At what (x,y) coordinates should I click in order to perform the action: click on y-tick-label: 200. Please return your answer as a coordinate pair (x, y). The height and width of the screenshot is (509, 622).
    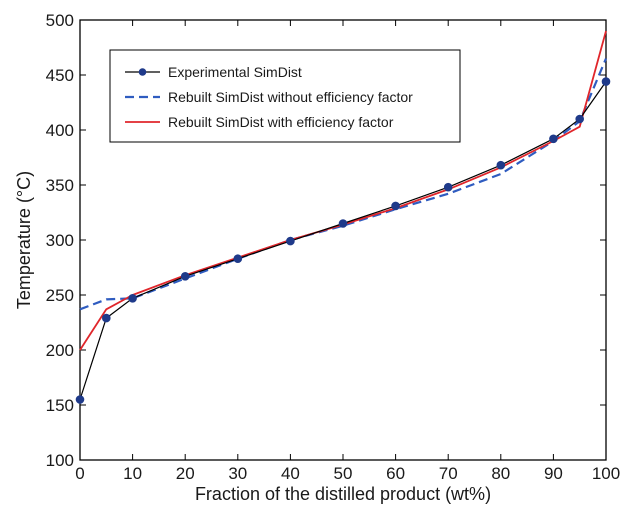
    Looking at the image, I should click on (60, 350).